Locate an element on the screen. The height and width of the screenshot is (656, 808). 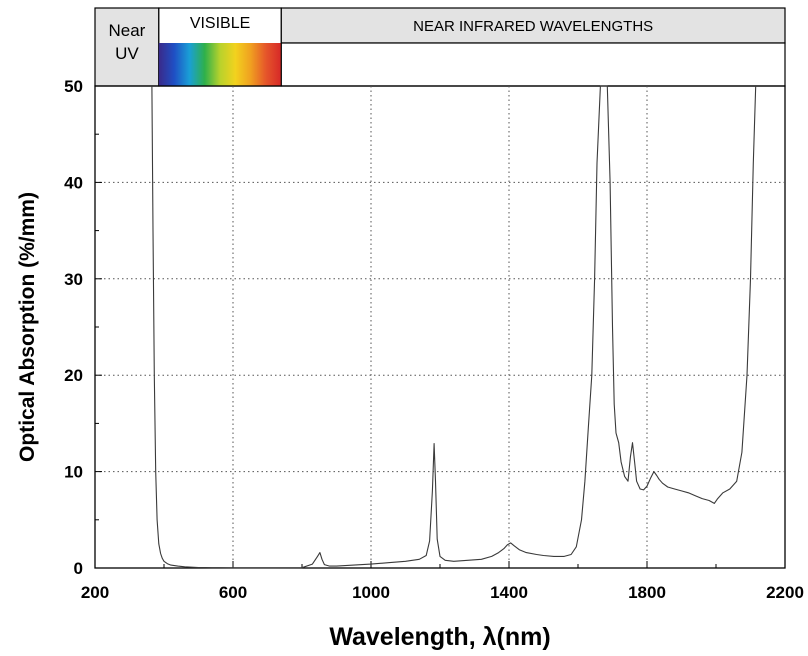
visible-band-label: VISIBLE is located at coordinates (220, 23).